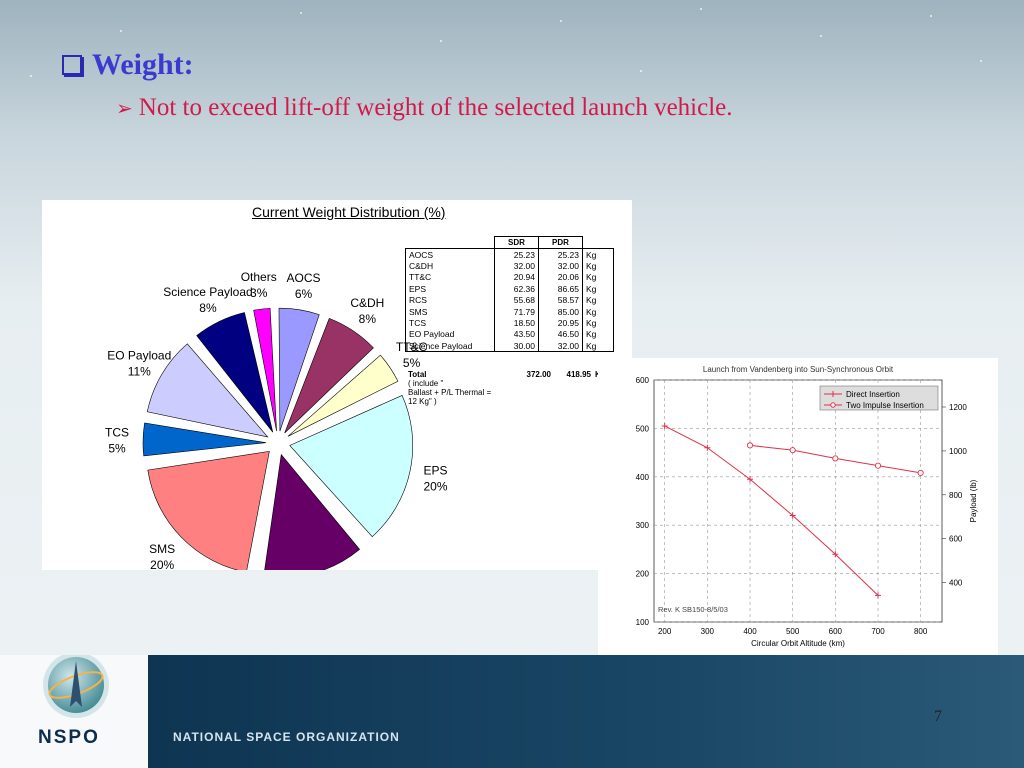  Describe the element at coordinates (586, 711) in the screenshot. I see `footer-band` at that location.